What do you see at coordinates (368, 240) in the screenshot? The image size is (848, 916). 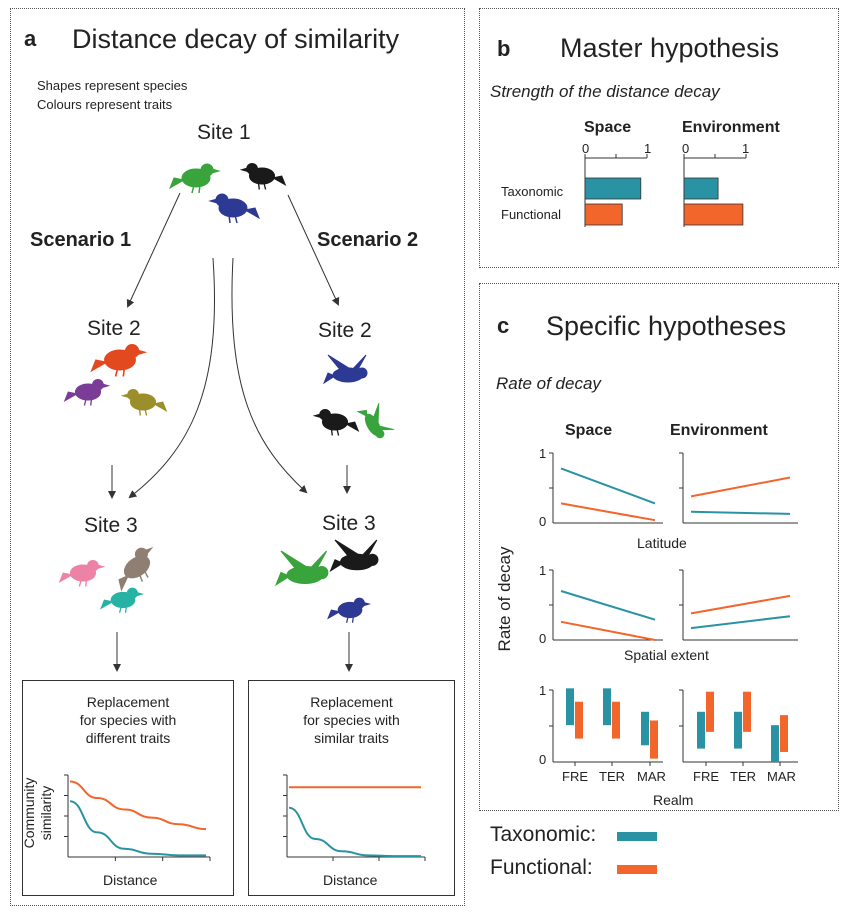 I see `scenario2-label: Scenario 2` at bounding box center [368, 240].